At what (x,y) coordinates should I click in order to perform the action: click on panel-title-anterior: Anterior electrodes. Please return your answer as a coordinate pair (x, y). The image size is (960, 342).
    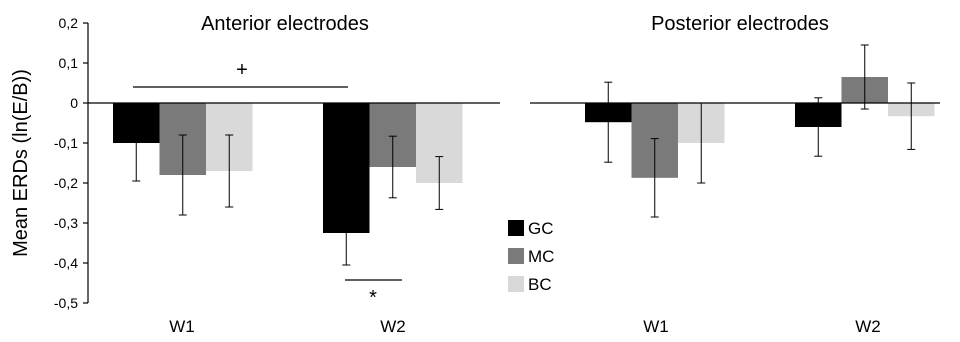
    Looking at the image, I should click on (285, 24).